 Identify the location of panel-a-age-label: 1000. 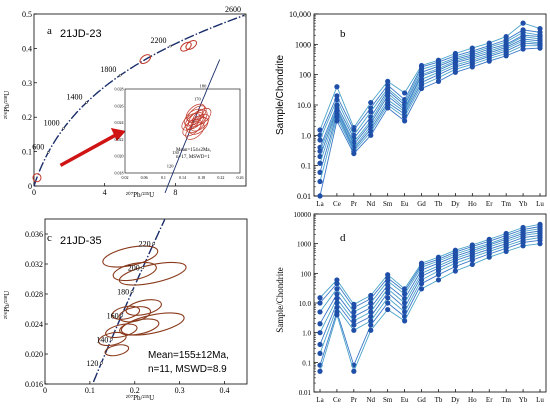
(52, 122).